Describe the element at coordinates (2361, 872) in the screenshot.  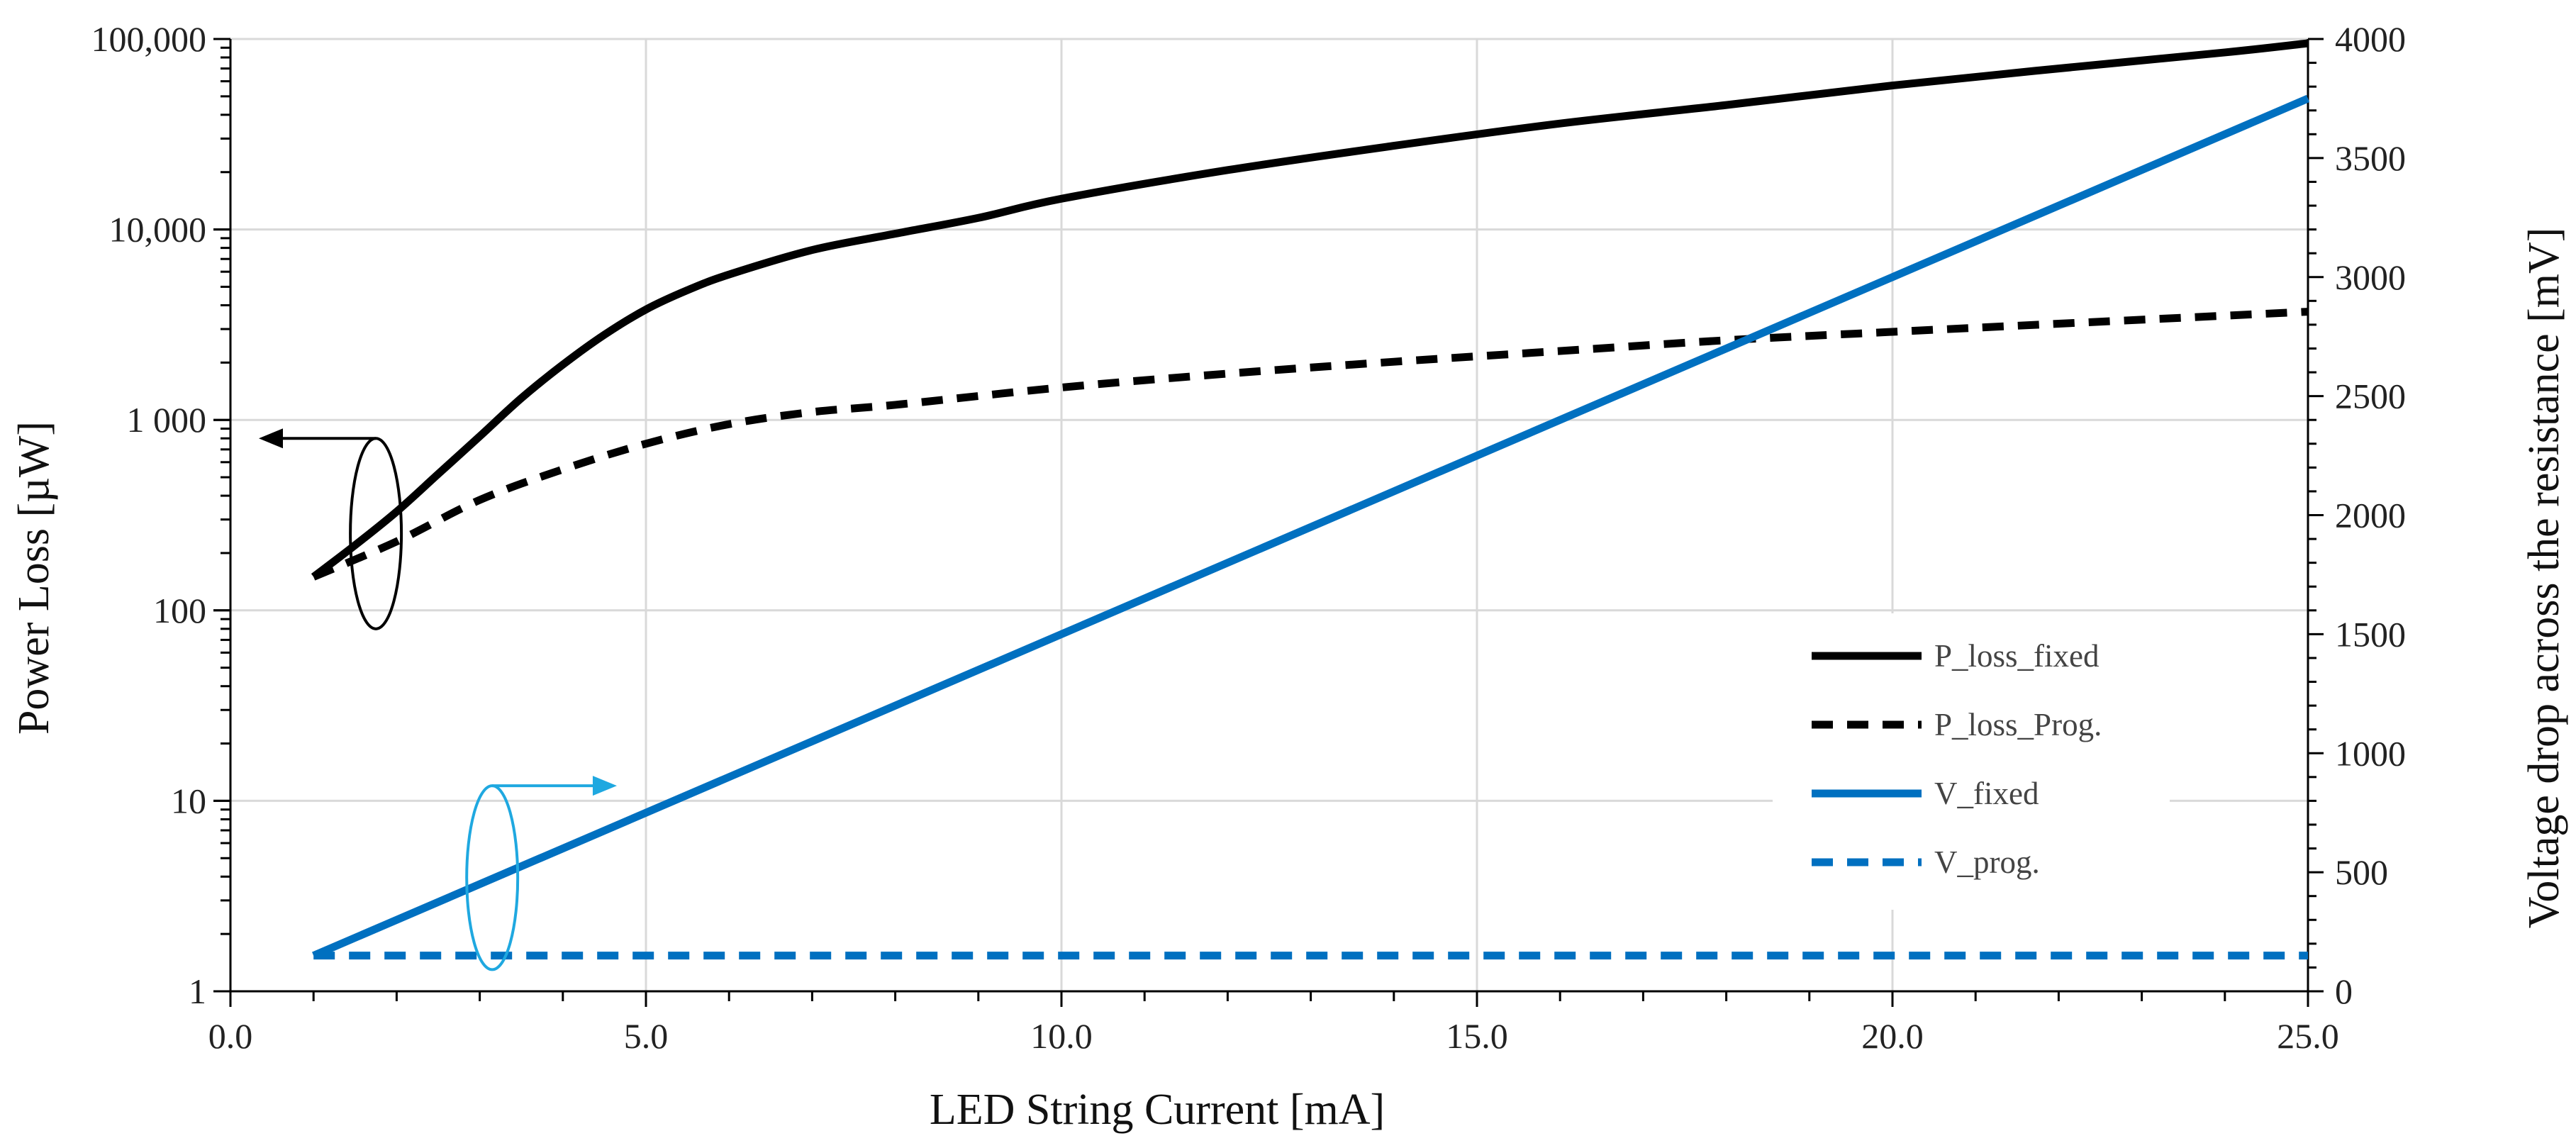
I see `right-tick-label: 500` at that location.